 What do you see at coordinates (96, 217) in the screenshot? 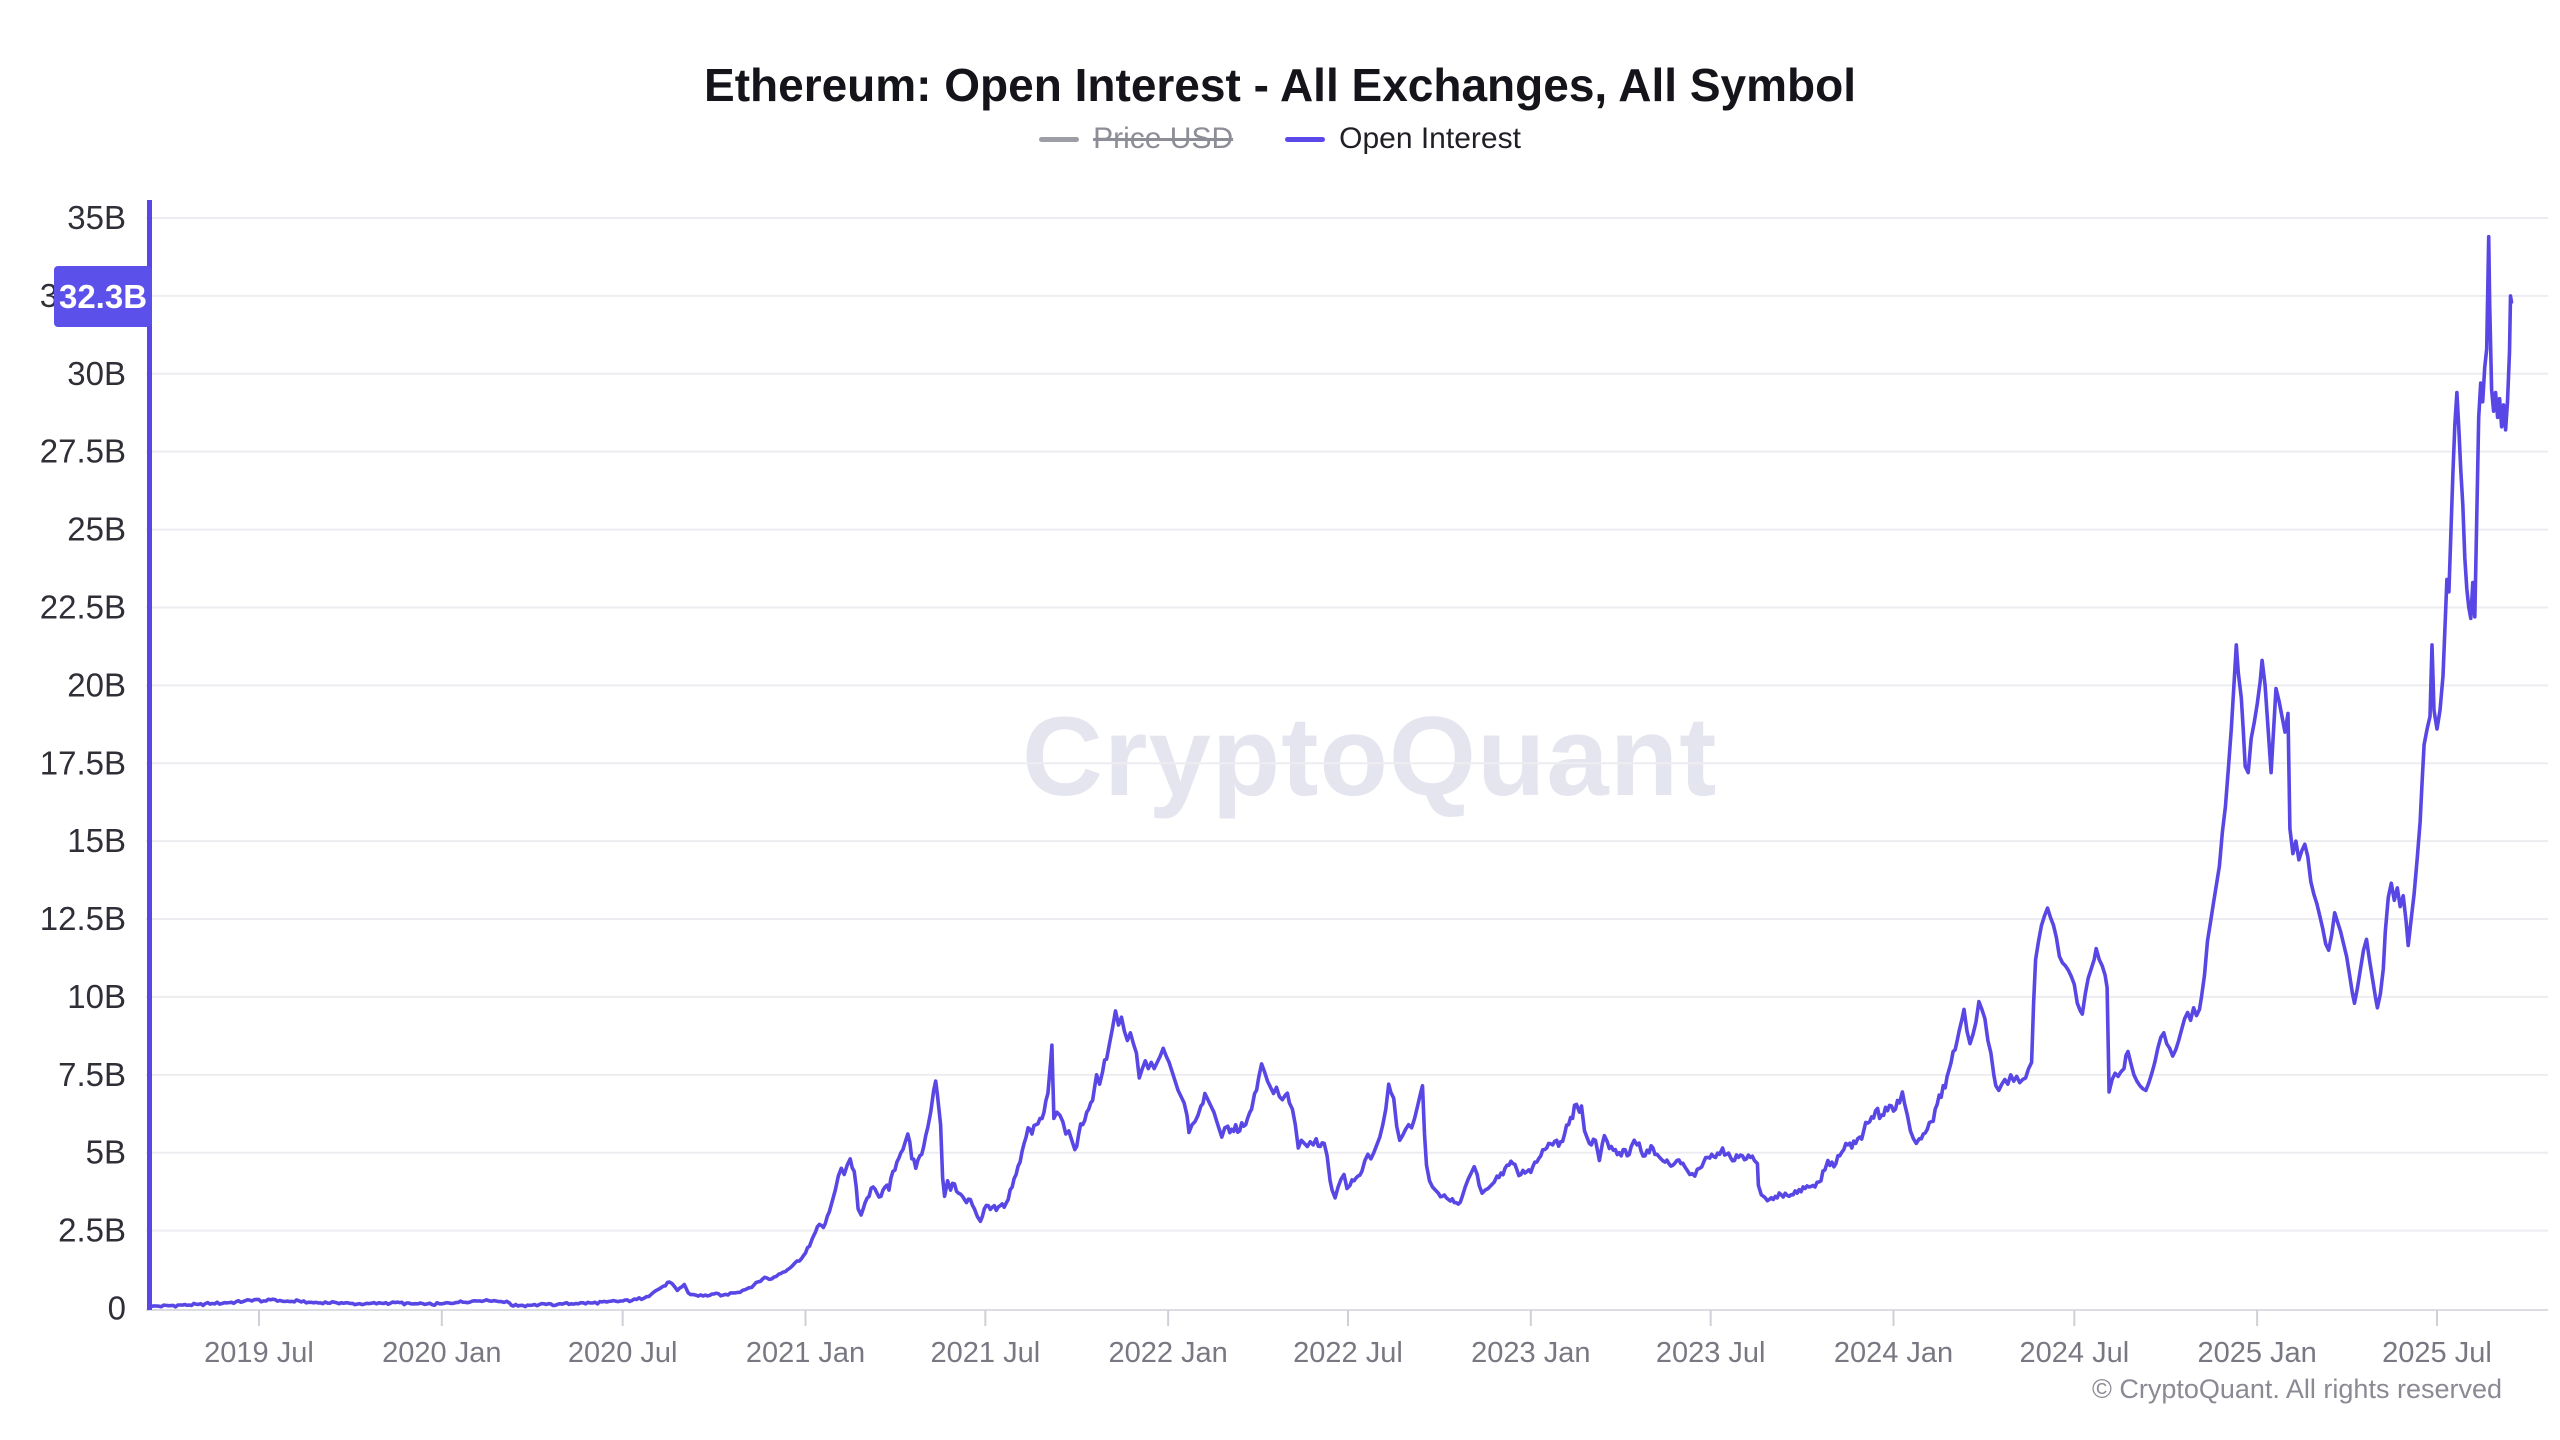
I see `y-tick-label: 35B` at bounding box center [96, 217].